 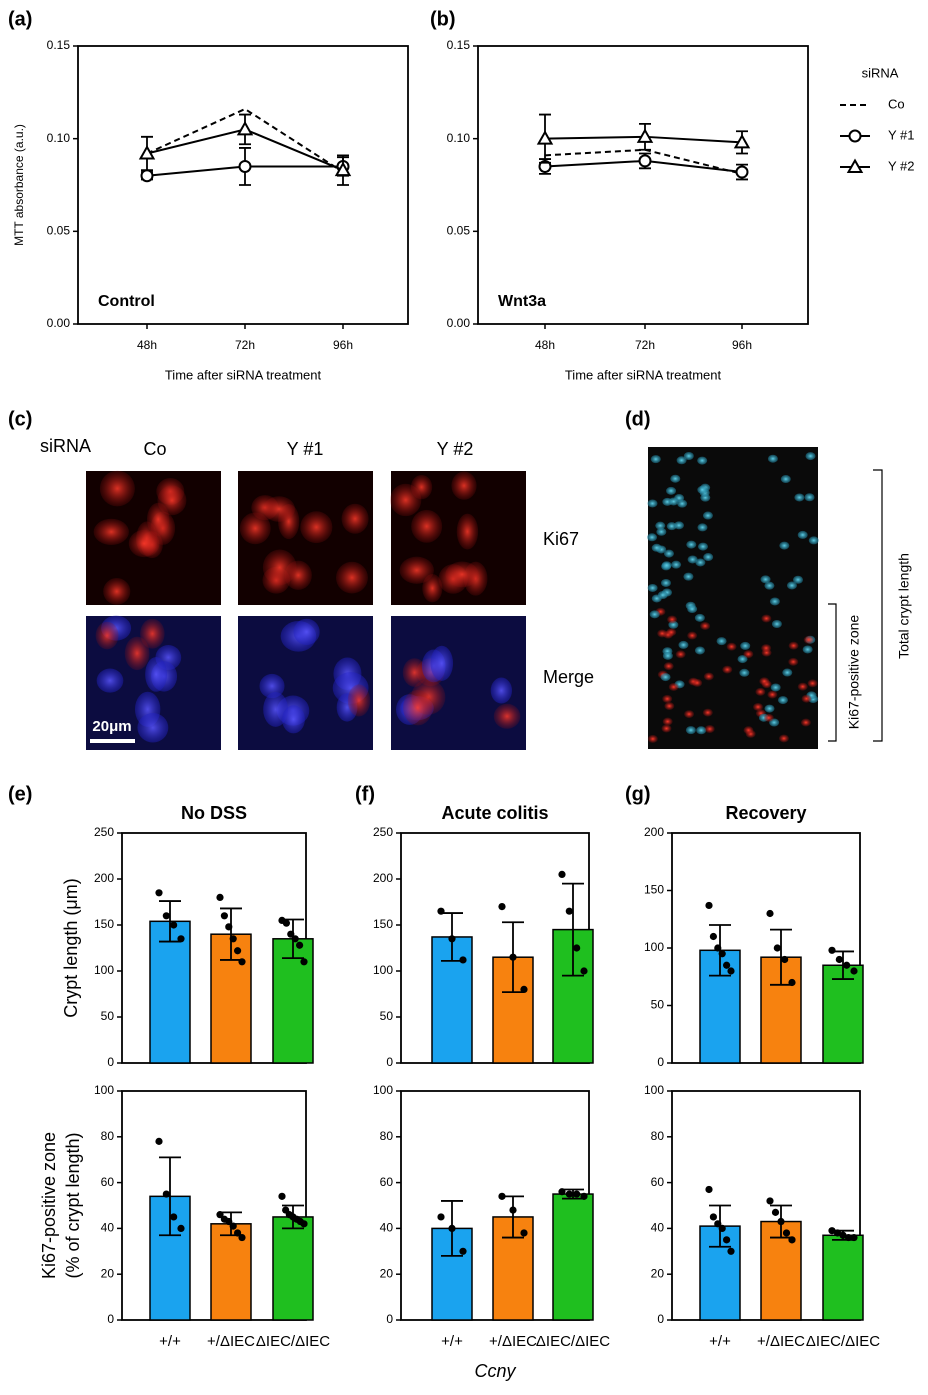 What do you see at coordinates (855, 605) in the screenshot?
I see `bracket` at bounding box center [855, 605].